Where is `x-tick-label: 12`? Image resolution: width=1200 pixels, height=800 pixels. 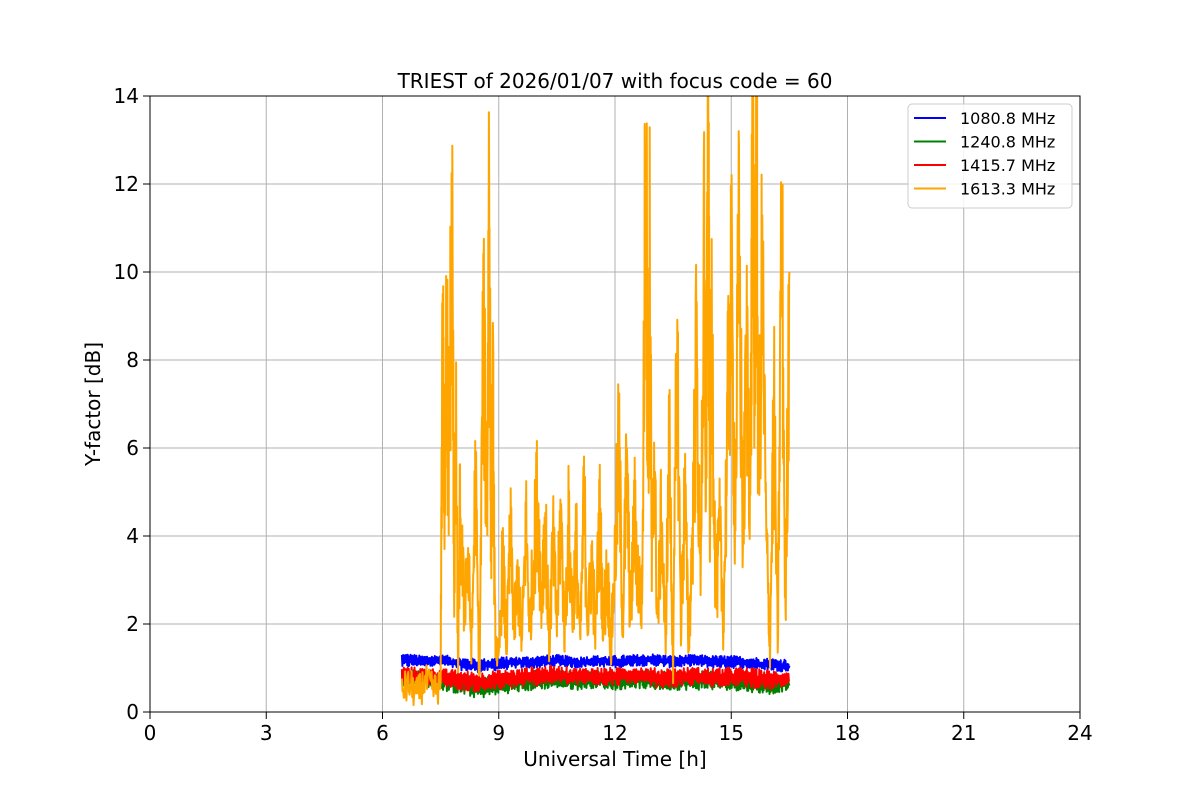
x-tick-label: 12 is located at coordinates (614, 733).